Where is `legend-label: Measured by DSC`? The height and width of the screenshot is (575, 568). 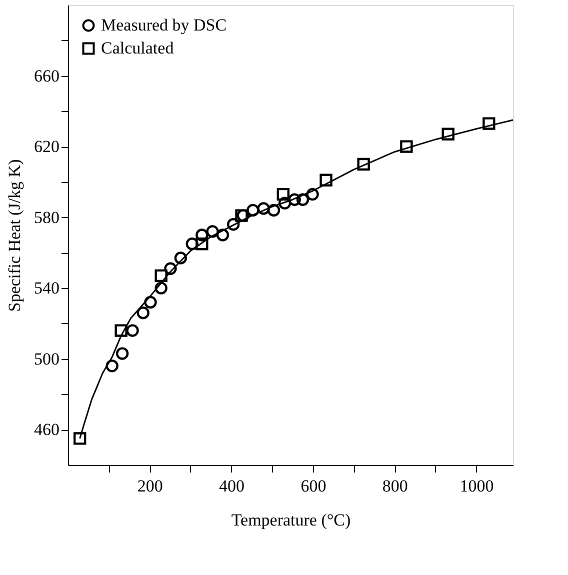 legend-label: Measured by DSC is located at coordinates (164, 25).